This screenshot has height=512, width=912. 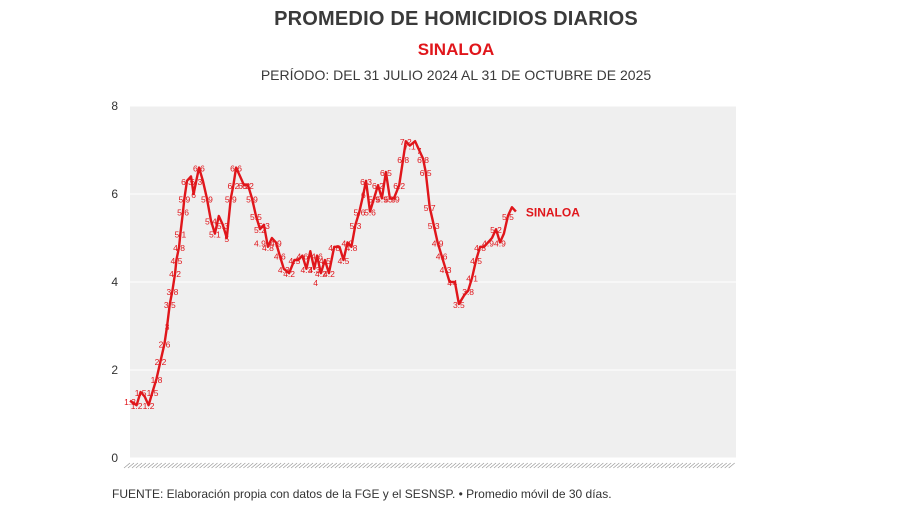 I want to click on data-label: 4.1, so click(x=472, y=279).